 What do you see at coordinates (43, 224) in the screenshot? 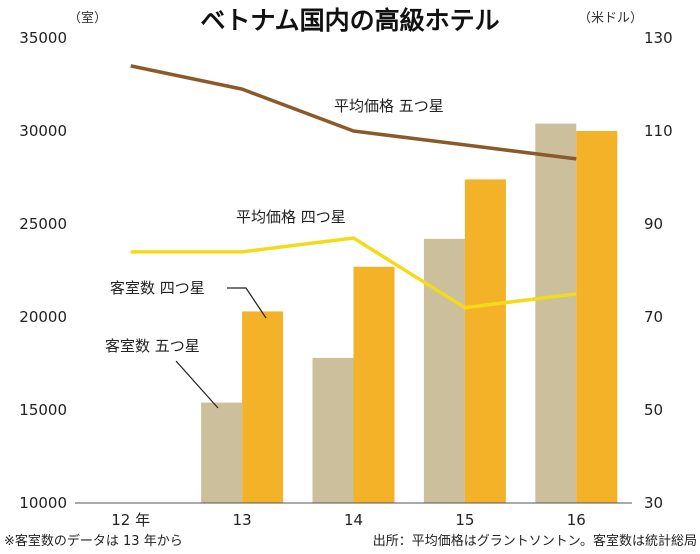
I see `left-tick-label: 25000` at bounding box center [43, 224].